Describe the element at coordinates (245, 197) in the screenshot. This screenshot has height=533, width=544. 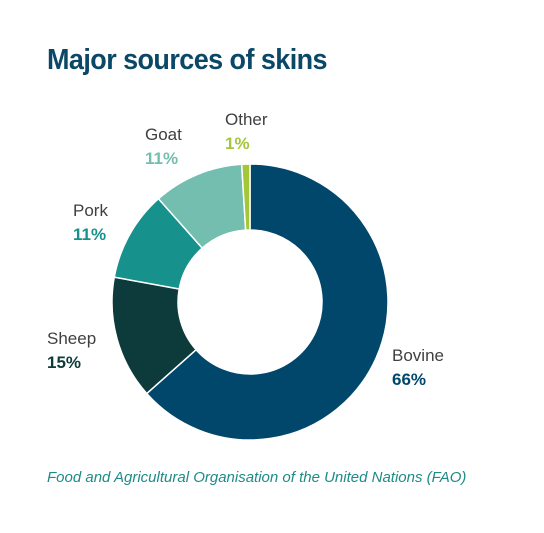
I see `slice-other` at that location.